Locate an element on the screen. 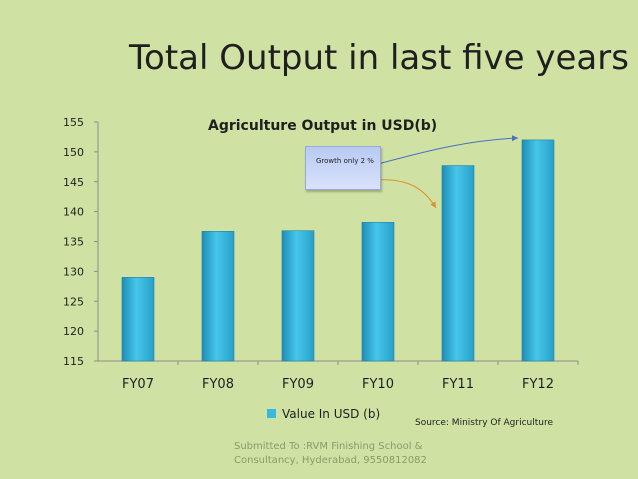  y-tick-label: 150 is located at coordinates (73, 152).